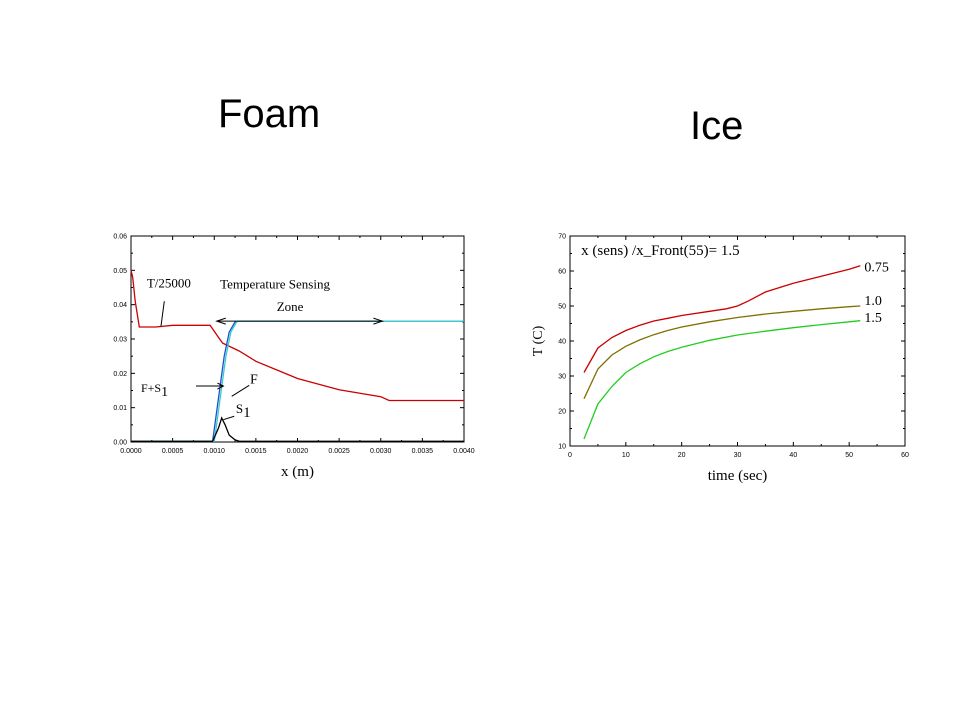 The width and height of the screenshot is (960, 720). I want to click on x-tick-label: 0.0015, so click(256, 451).